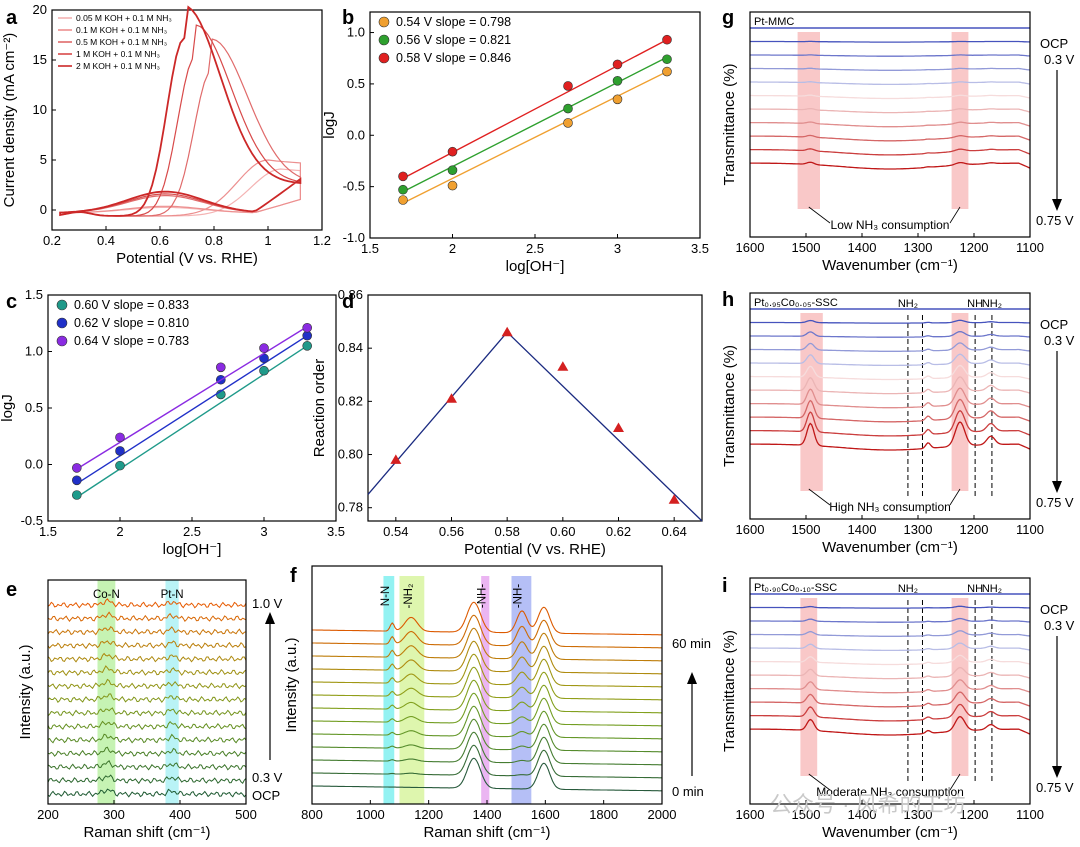  I want to click on x-tick-label: 3.5, so click(336, 531).